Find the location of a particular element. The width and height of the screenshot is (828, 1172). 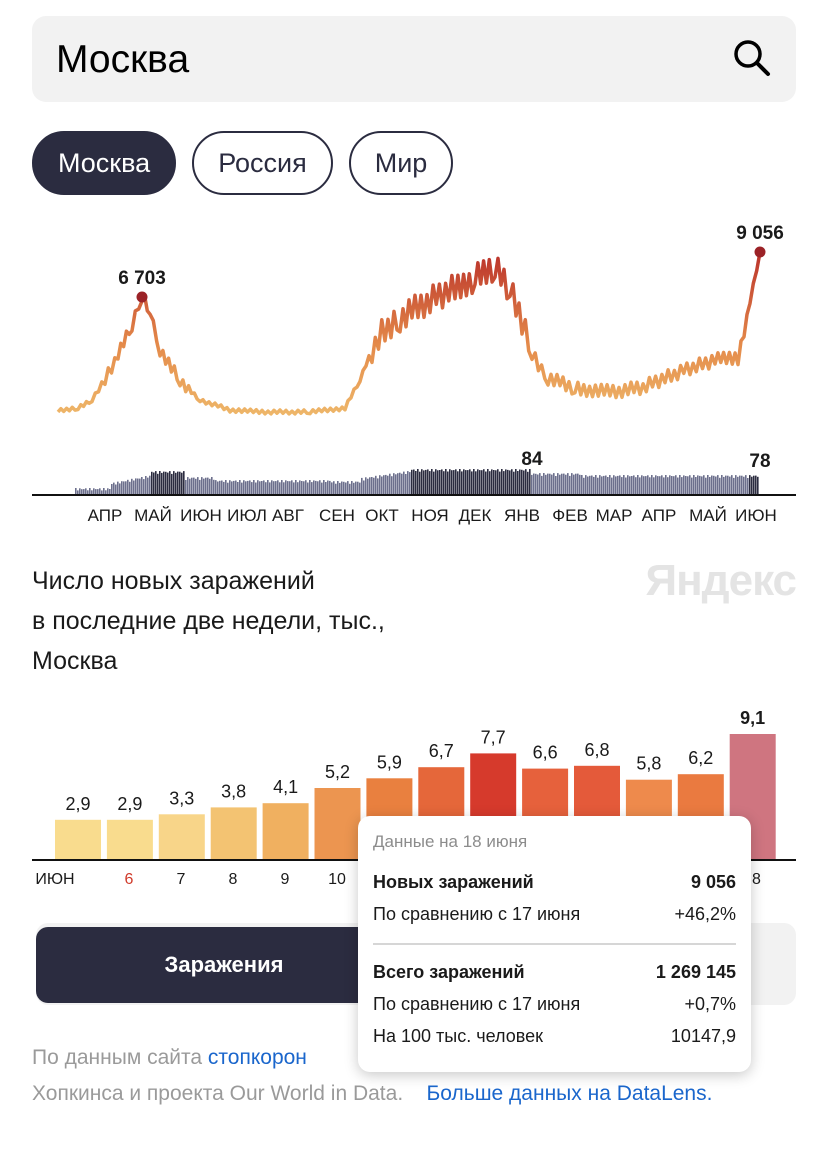

month-label: АВГ is located at coordinates (288, 515).